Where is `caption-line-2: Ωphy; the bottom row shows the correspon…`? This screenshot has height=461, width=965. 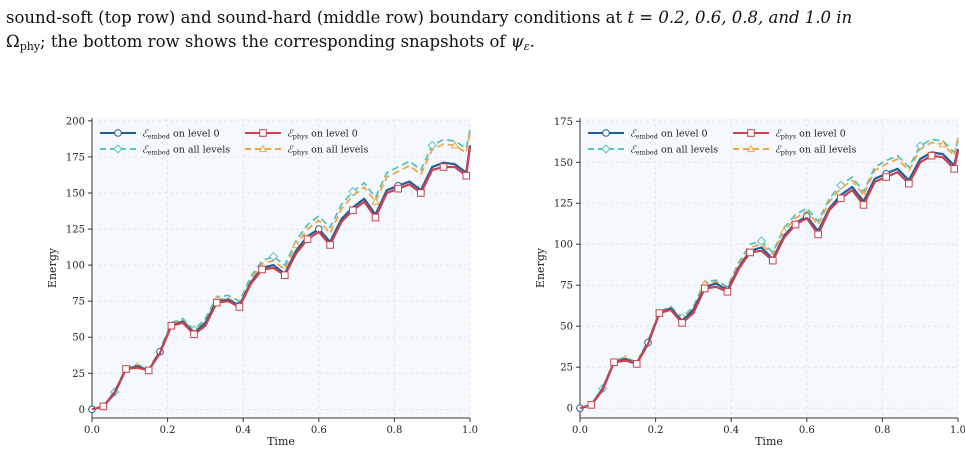
caption-line-2: Ωphy; the bottom row shows the correspon… is located at coordinates (483, 44).